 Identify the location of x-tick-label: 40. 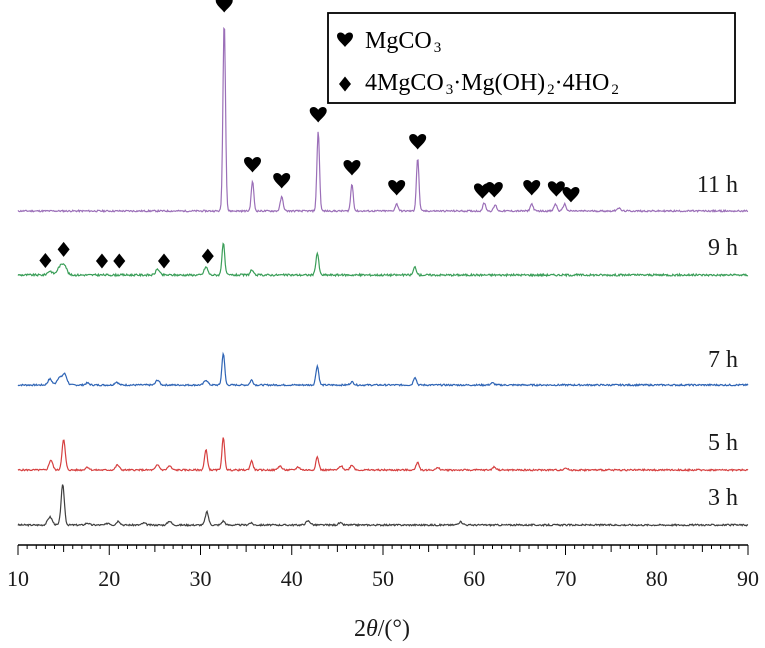
(292, 578).